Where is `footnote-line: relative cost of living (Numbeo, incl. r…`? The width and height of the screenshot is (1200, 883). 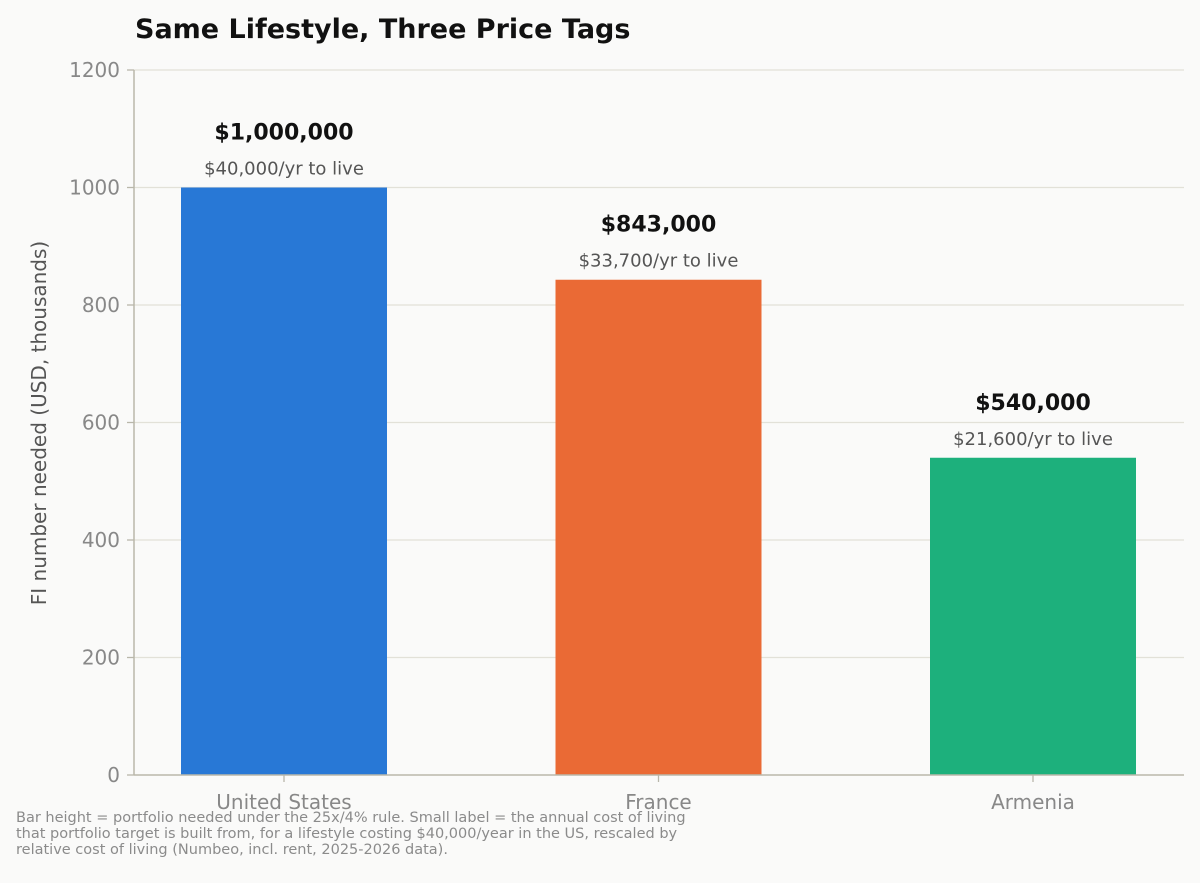 footnote-line: relative cost of living (Numbeo, incl. r… is located at coordinates (232, 850).